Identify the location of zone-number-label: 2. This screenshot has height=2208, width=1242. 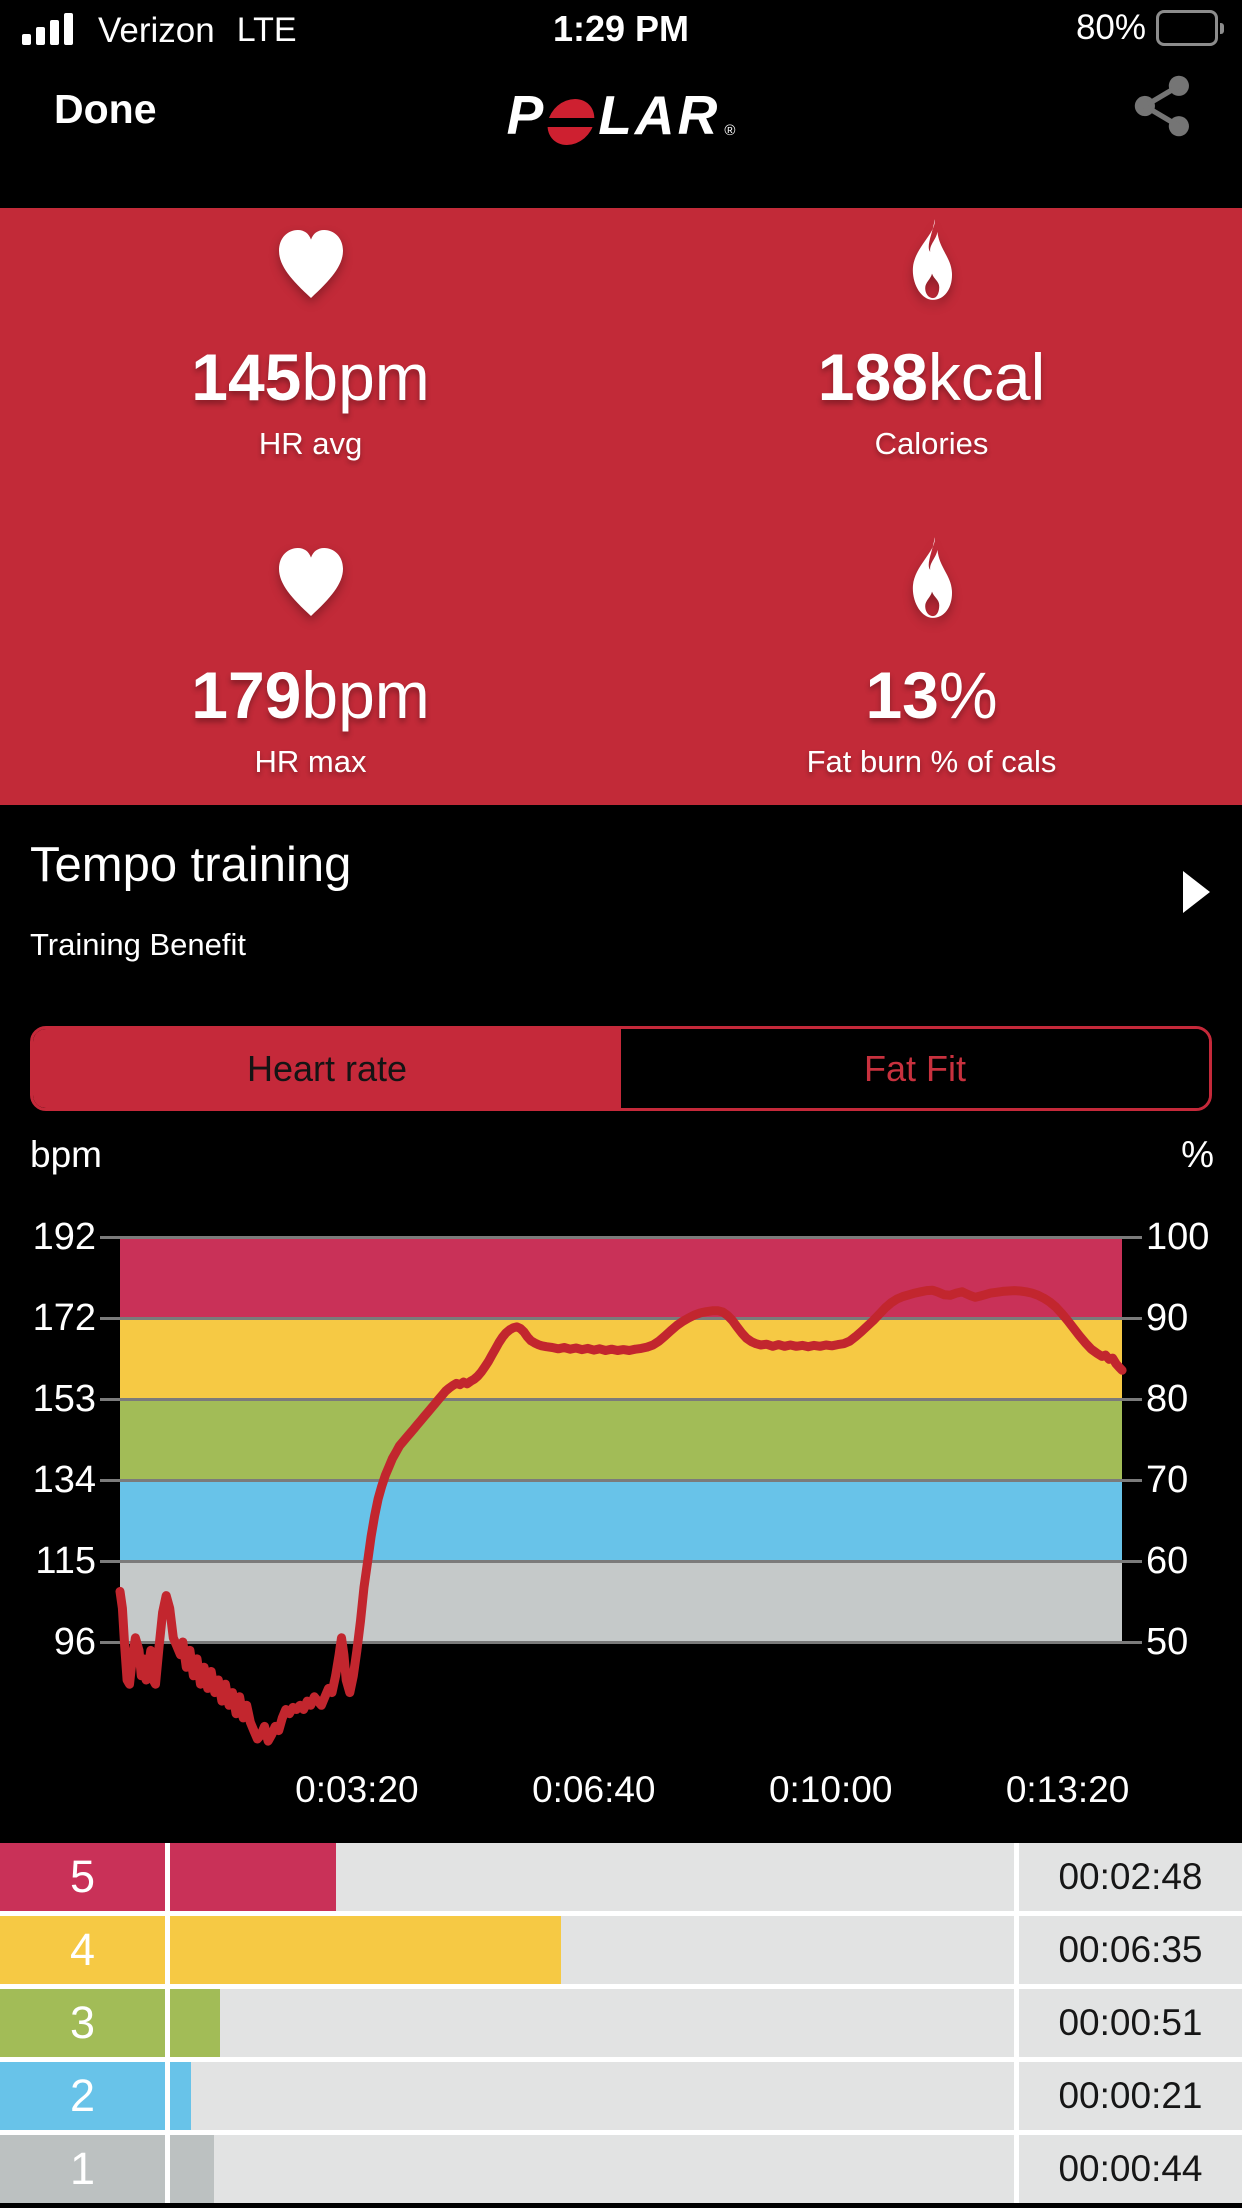
(82, 2096).